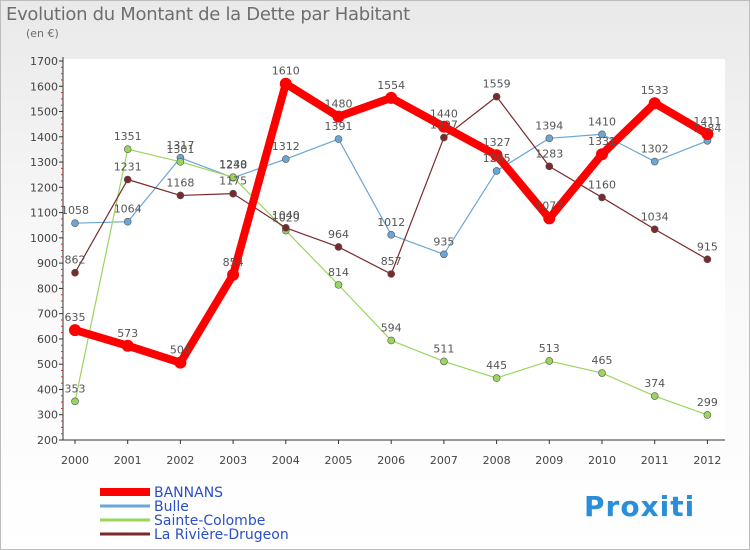 This screenshot has width=750, height=550. Describe the element at coordinates (339, 460) in the screenshot. I see `x-tick-label: 2005` at that location.